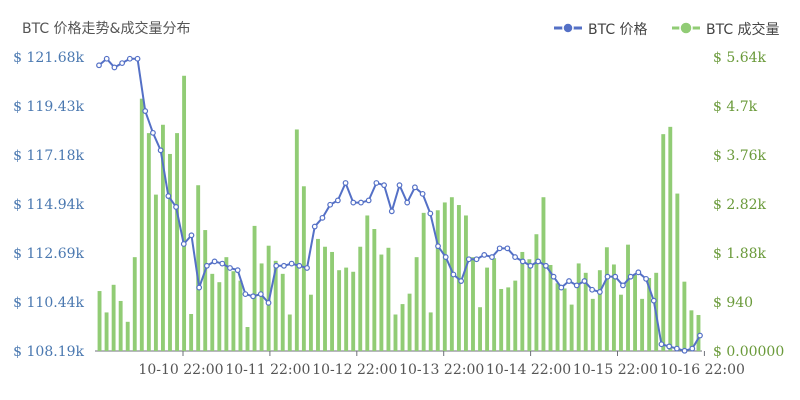 The image size is (800, 400). Describe the element at coordinates (618, 30) in the screenshot. I see `legend-label-price: BTC 价格` at that location.